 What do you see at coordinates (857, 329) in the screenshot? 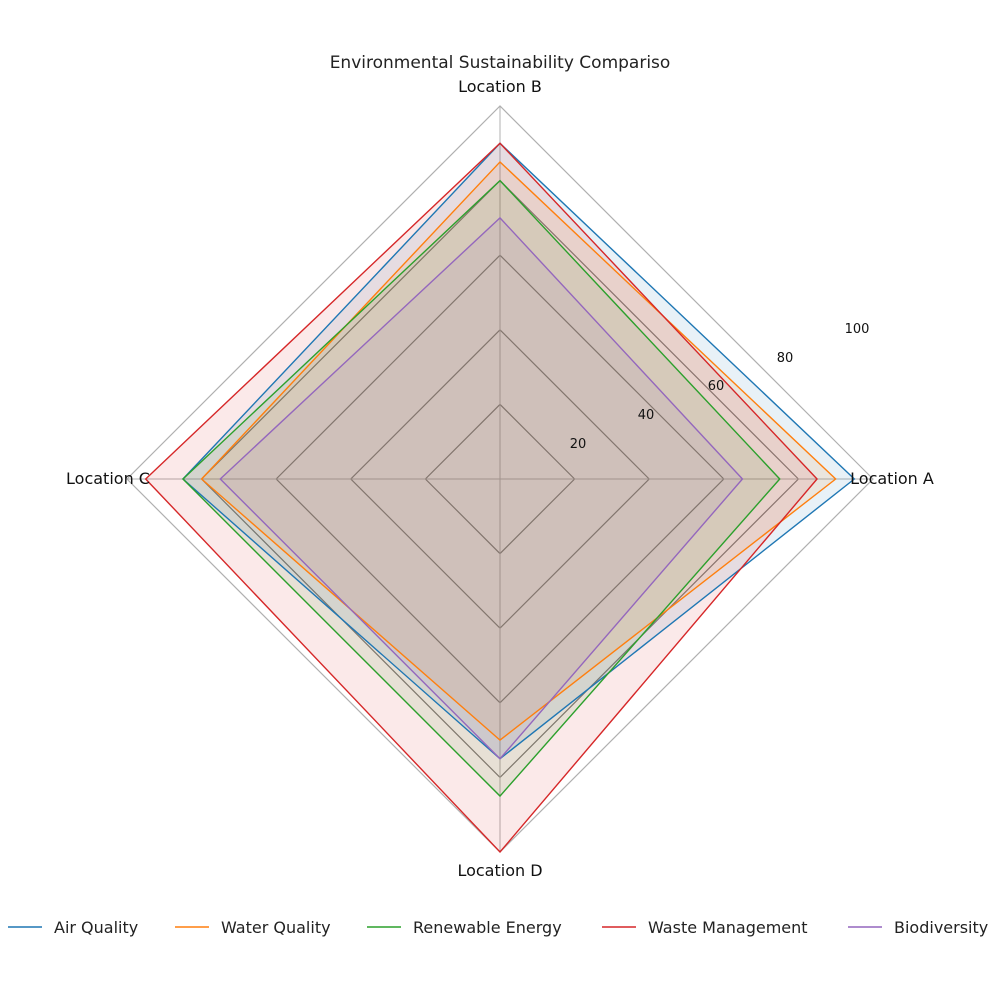
I see `r-tick-100: 100` at bounding box center [857, 329].